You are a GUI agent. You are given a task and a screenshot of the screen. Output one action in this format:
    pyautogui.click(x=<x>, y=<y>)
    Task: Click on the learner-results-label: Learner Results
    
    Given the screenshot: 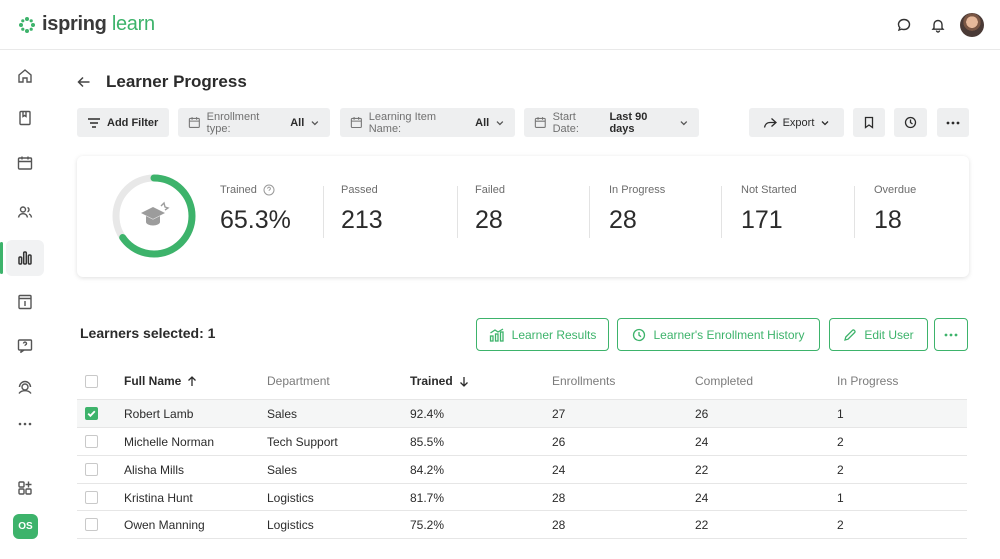 What is the action you would take?
    pyautogui.click(x=554, y=334)
    